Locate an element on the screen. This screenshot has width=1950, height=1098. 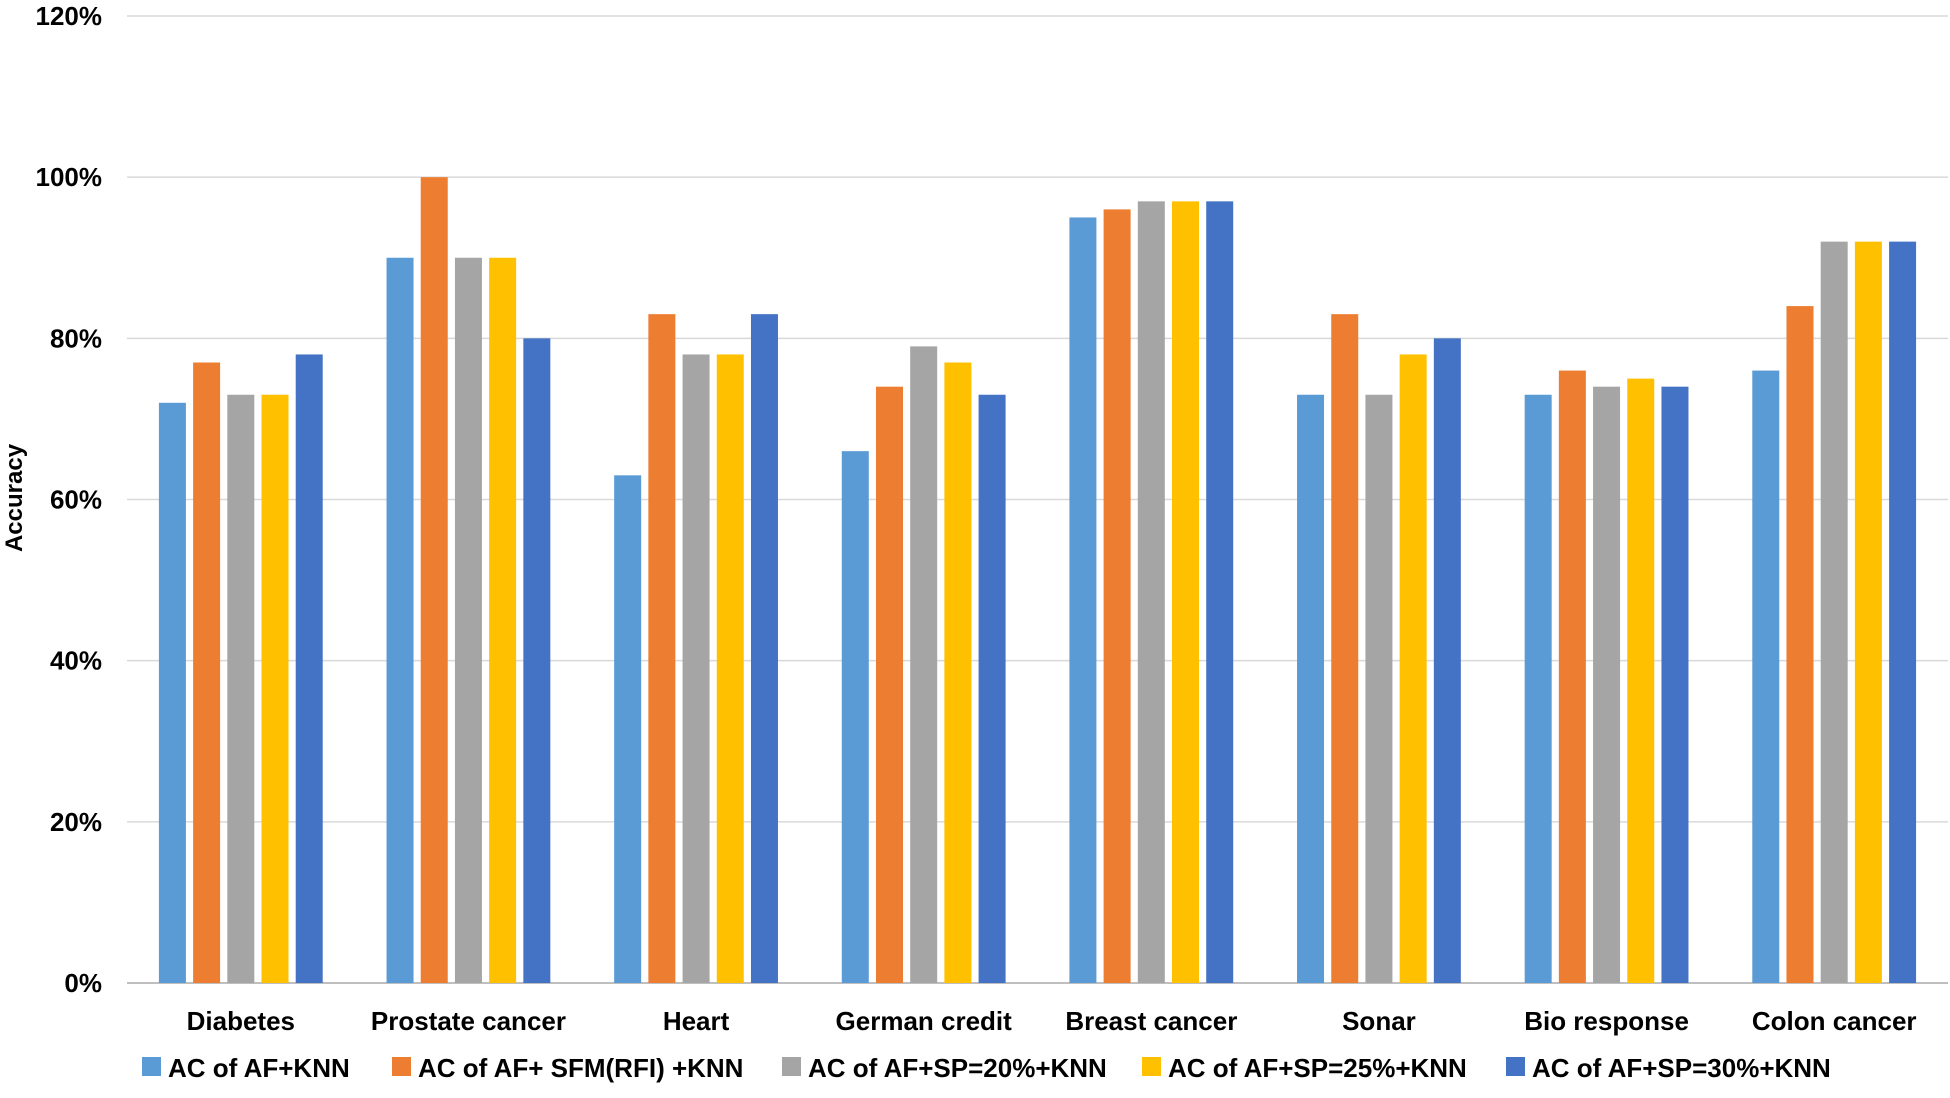
legend-label: AC of AF+SP=25%+KNN is located at coordinates (1317, 1068).